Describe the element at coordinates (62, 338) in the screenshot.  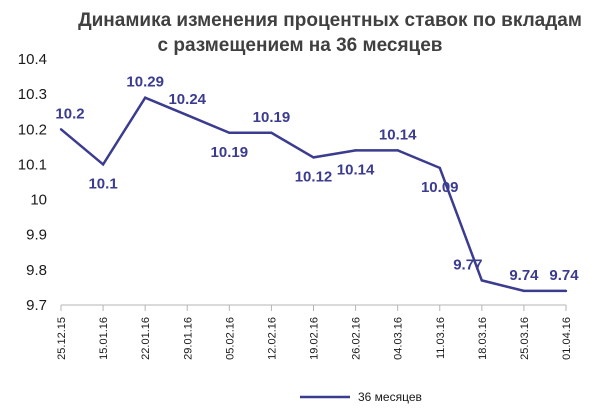
I see `x-tick-label: 25.12.15` at that location.